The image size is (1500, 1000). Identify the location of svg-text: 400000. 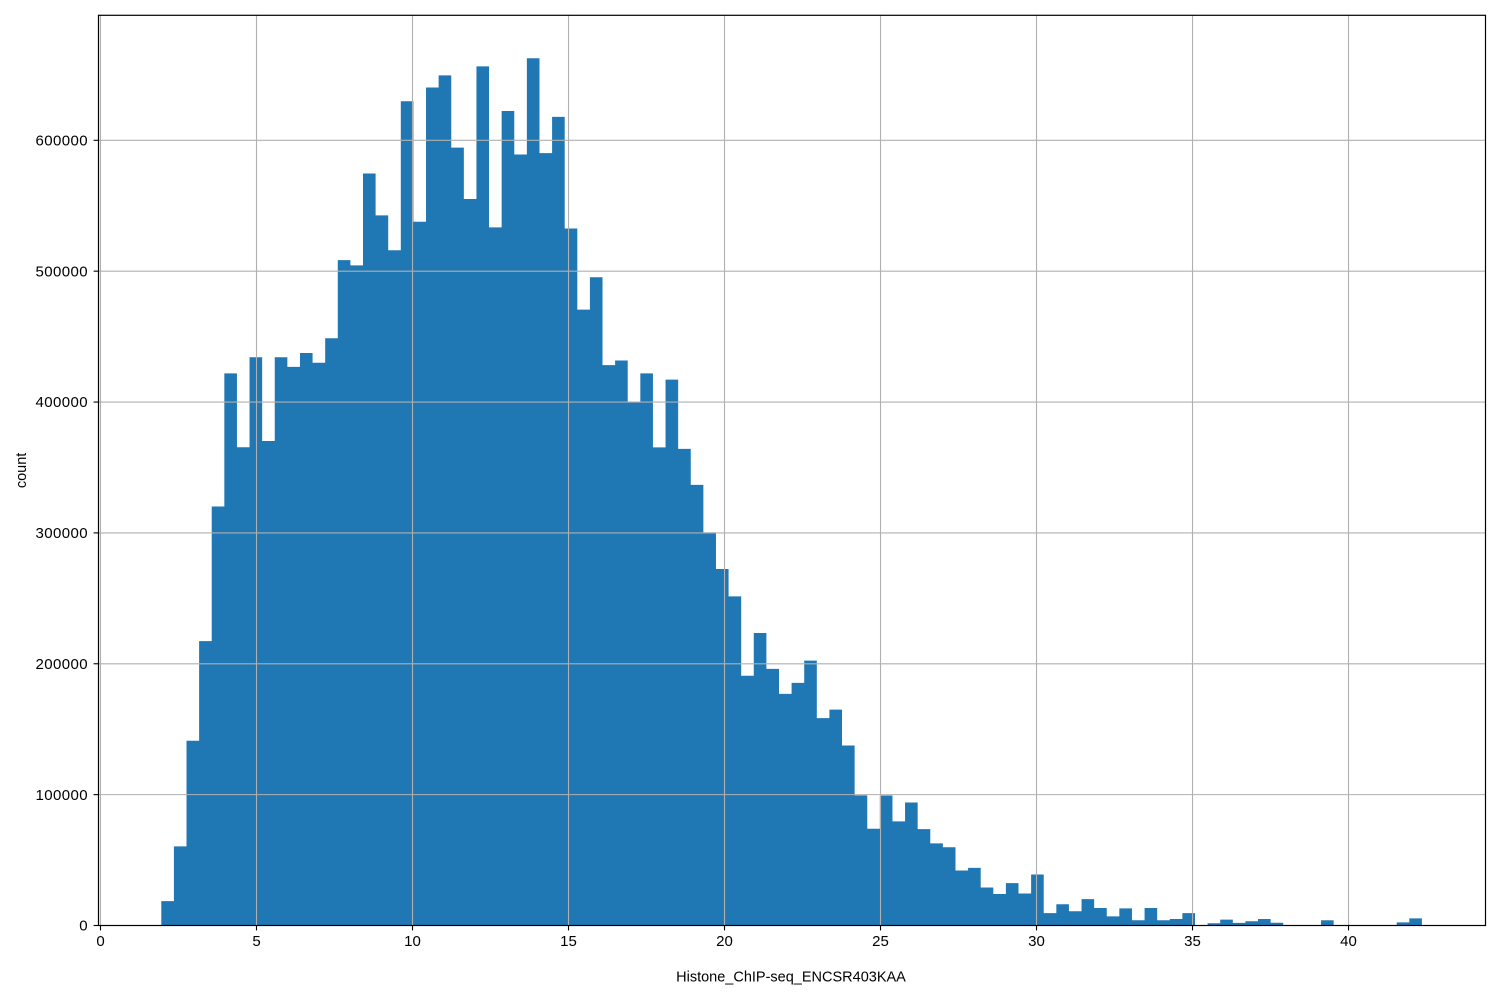
(62, 402).